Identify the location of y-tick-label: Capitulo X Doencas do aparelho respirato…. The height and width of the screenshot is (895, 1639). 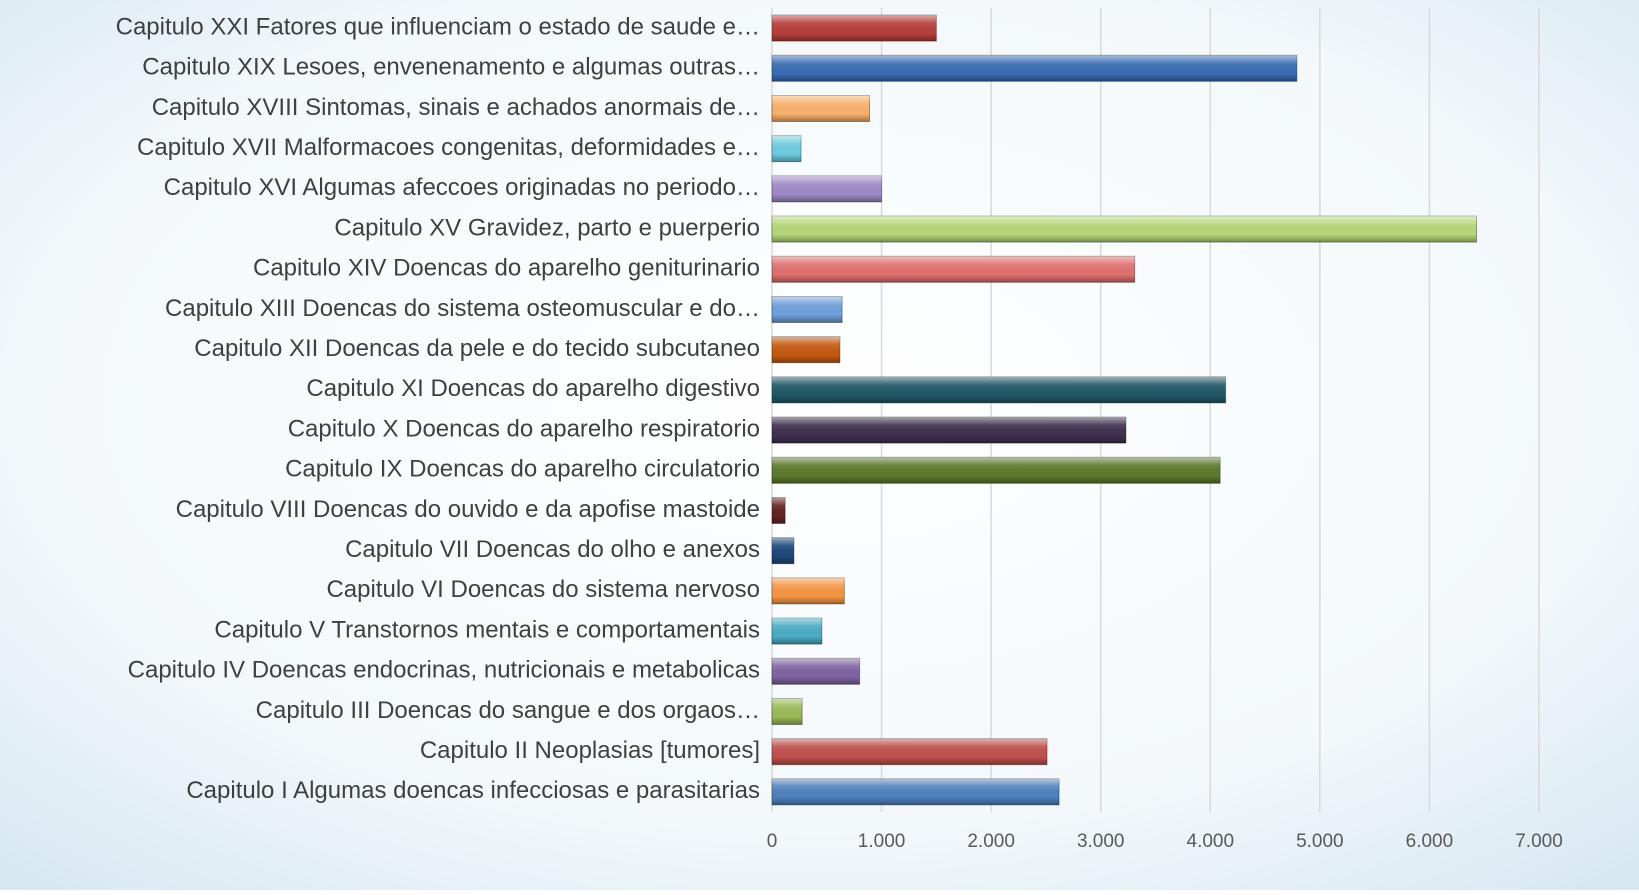
(524, 428).